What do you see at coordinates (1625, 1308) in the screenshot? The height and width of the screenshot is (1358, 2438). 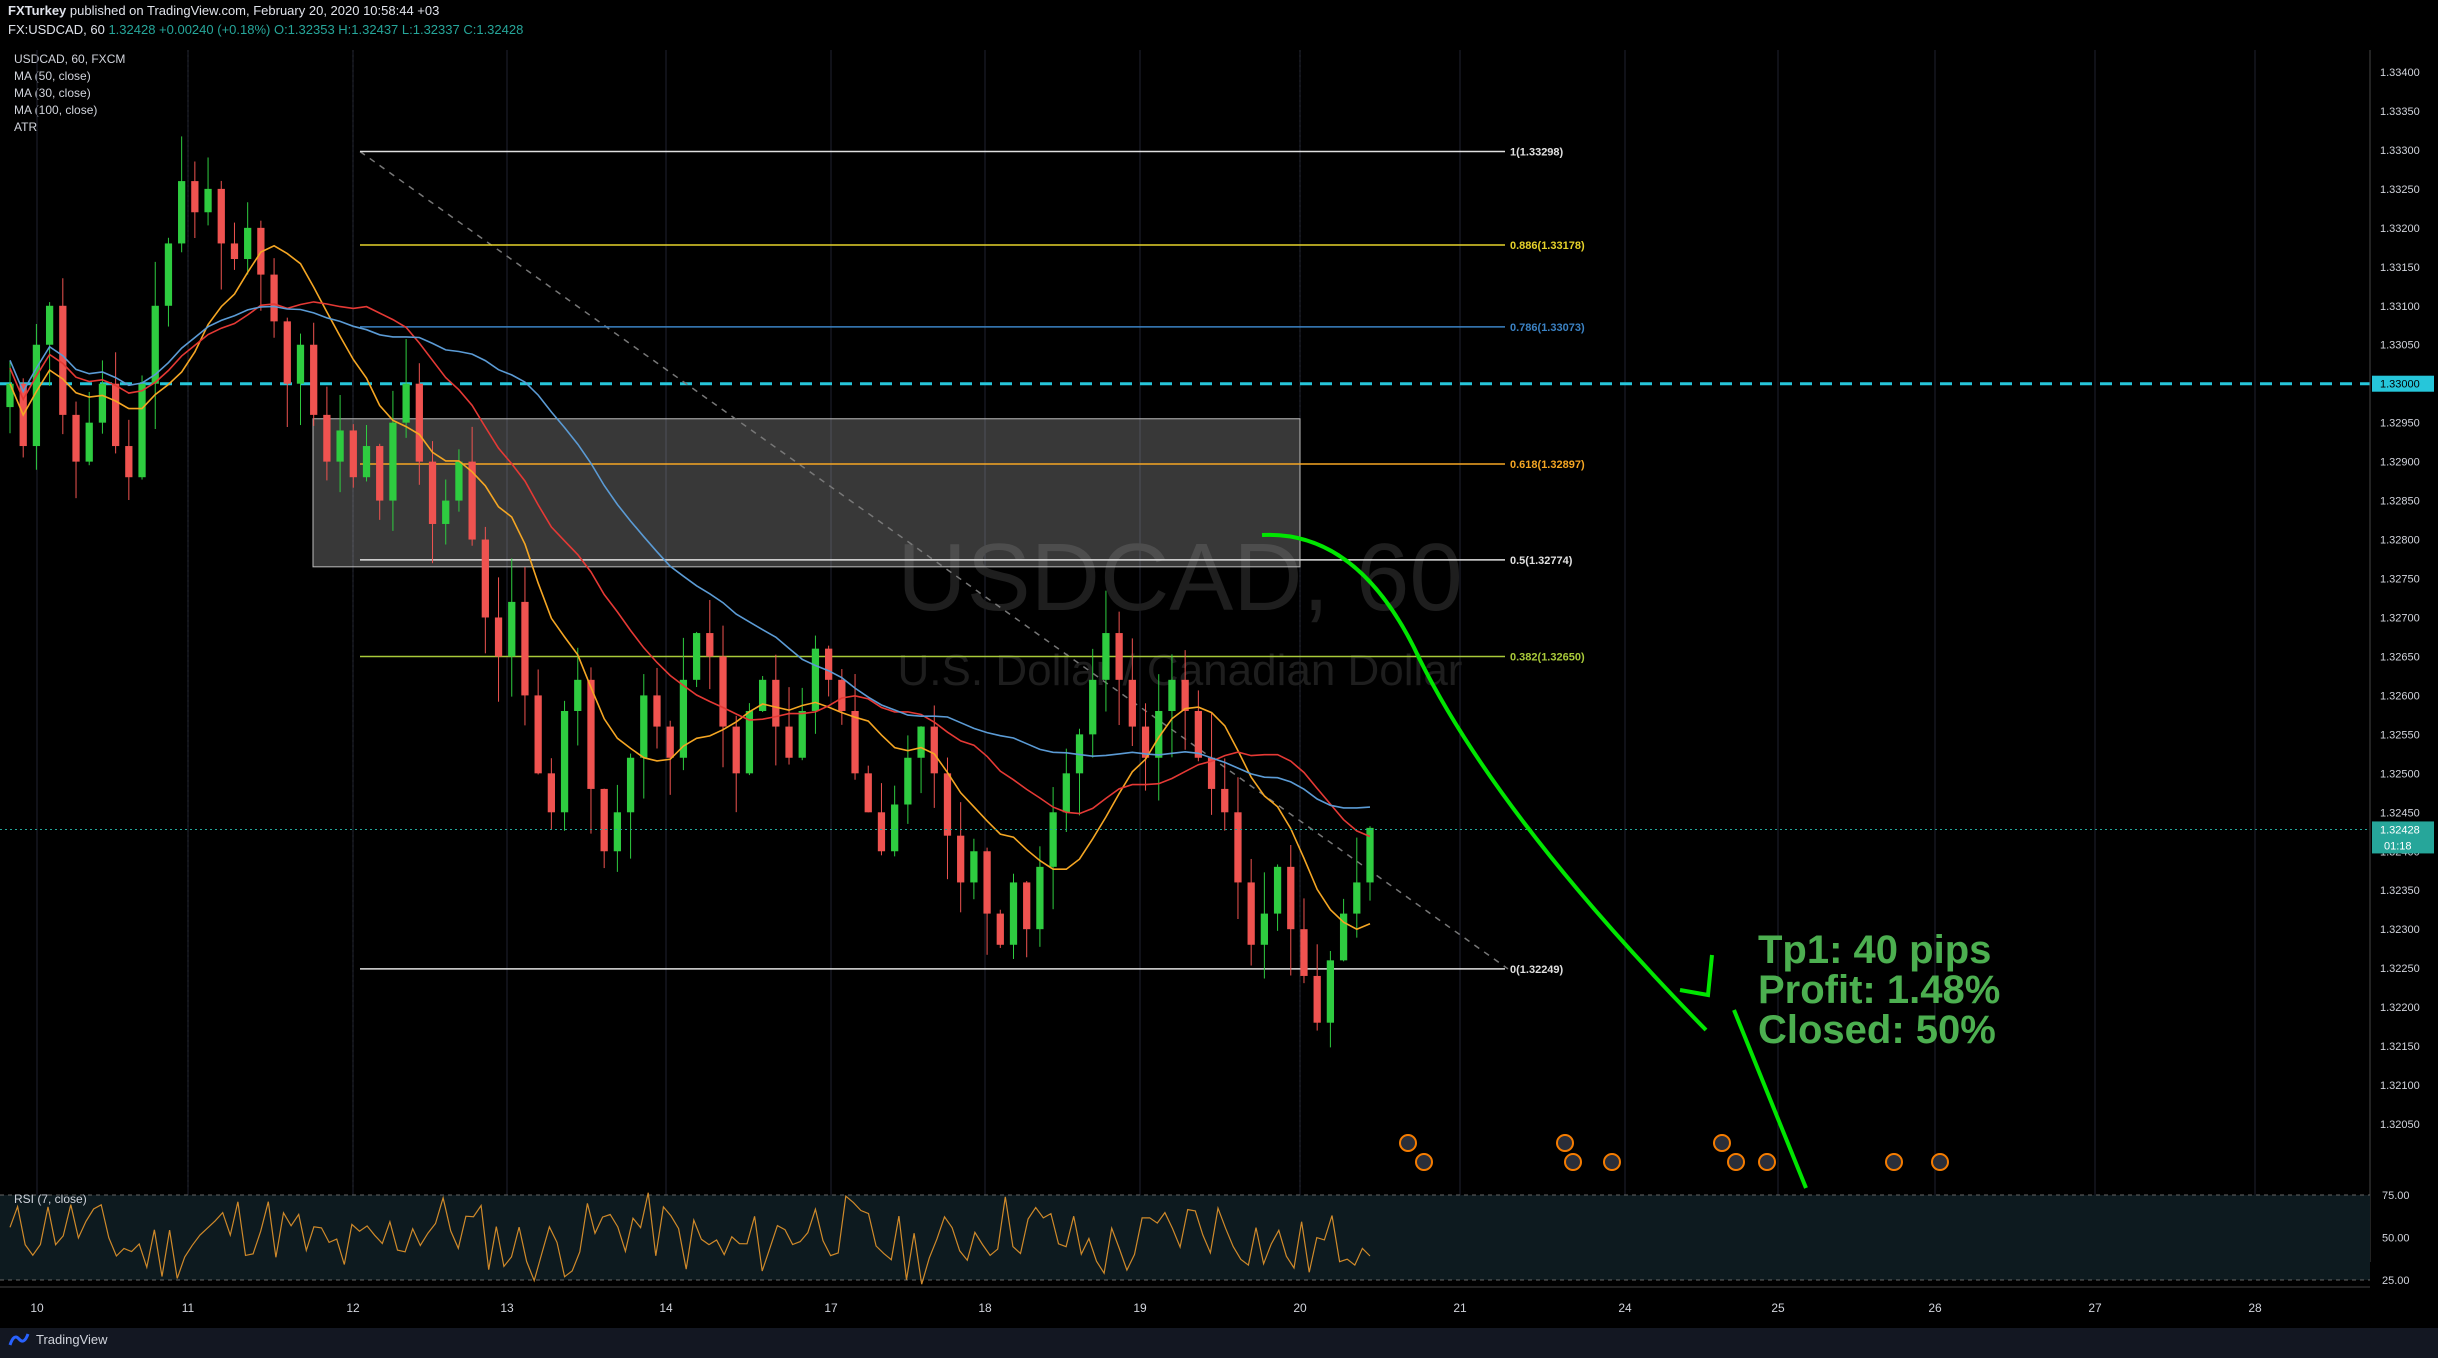 I see `time-tick-label: 24` at bounding box center [1625, 1308].